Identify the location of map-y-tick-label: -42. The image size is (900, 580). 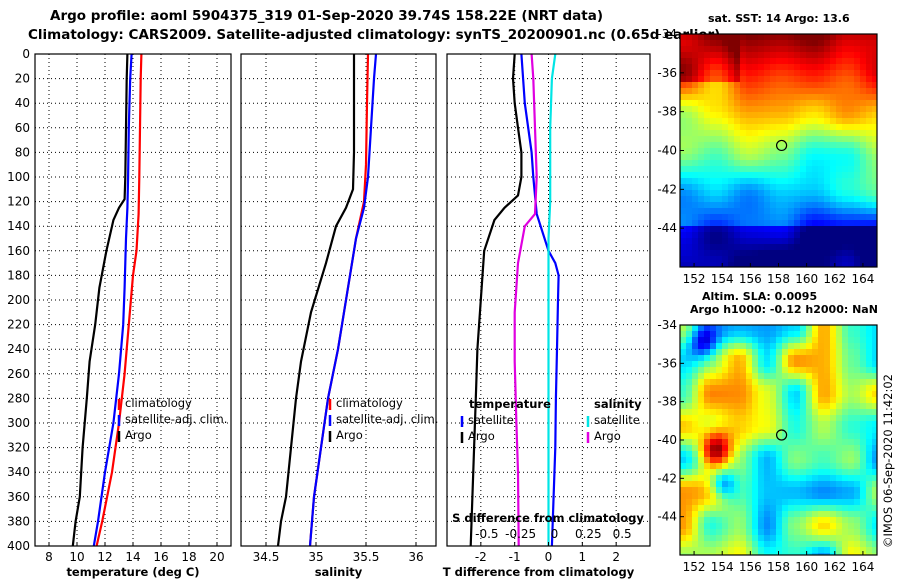
(667, 189).